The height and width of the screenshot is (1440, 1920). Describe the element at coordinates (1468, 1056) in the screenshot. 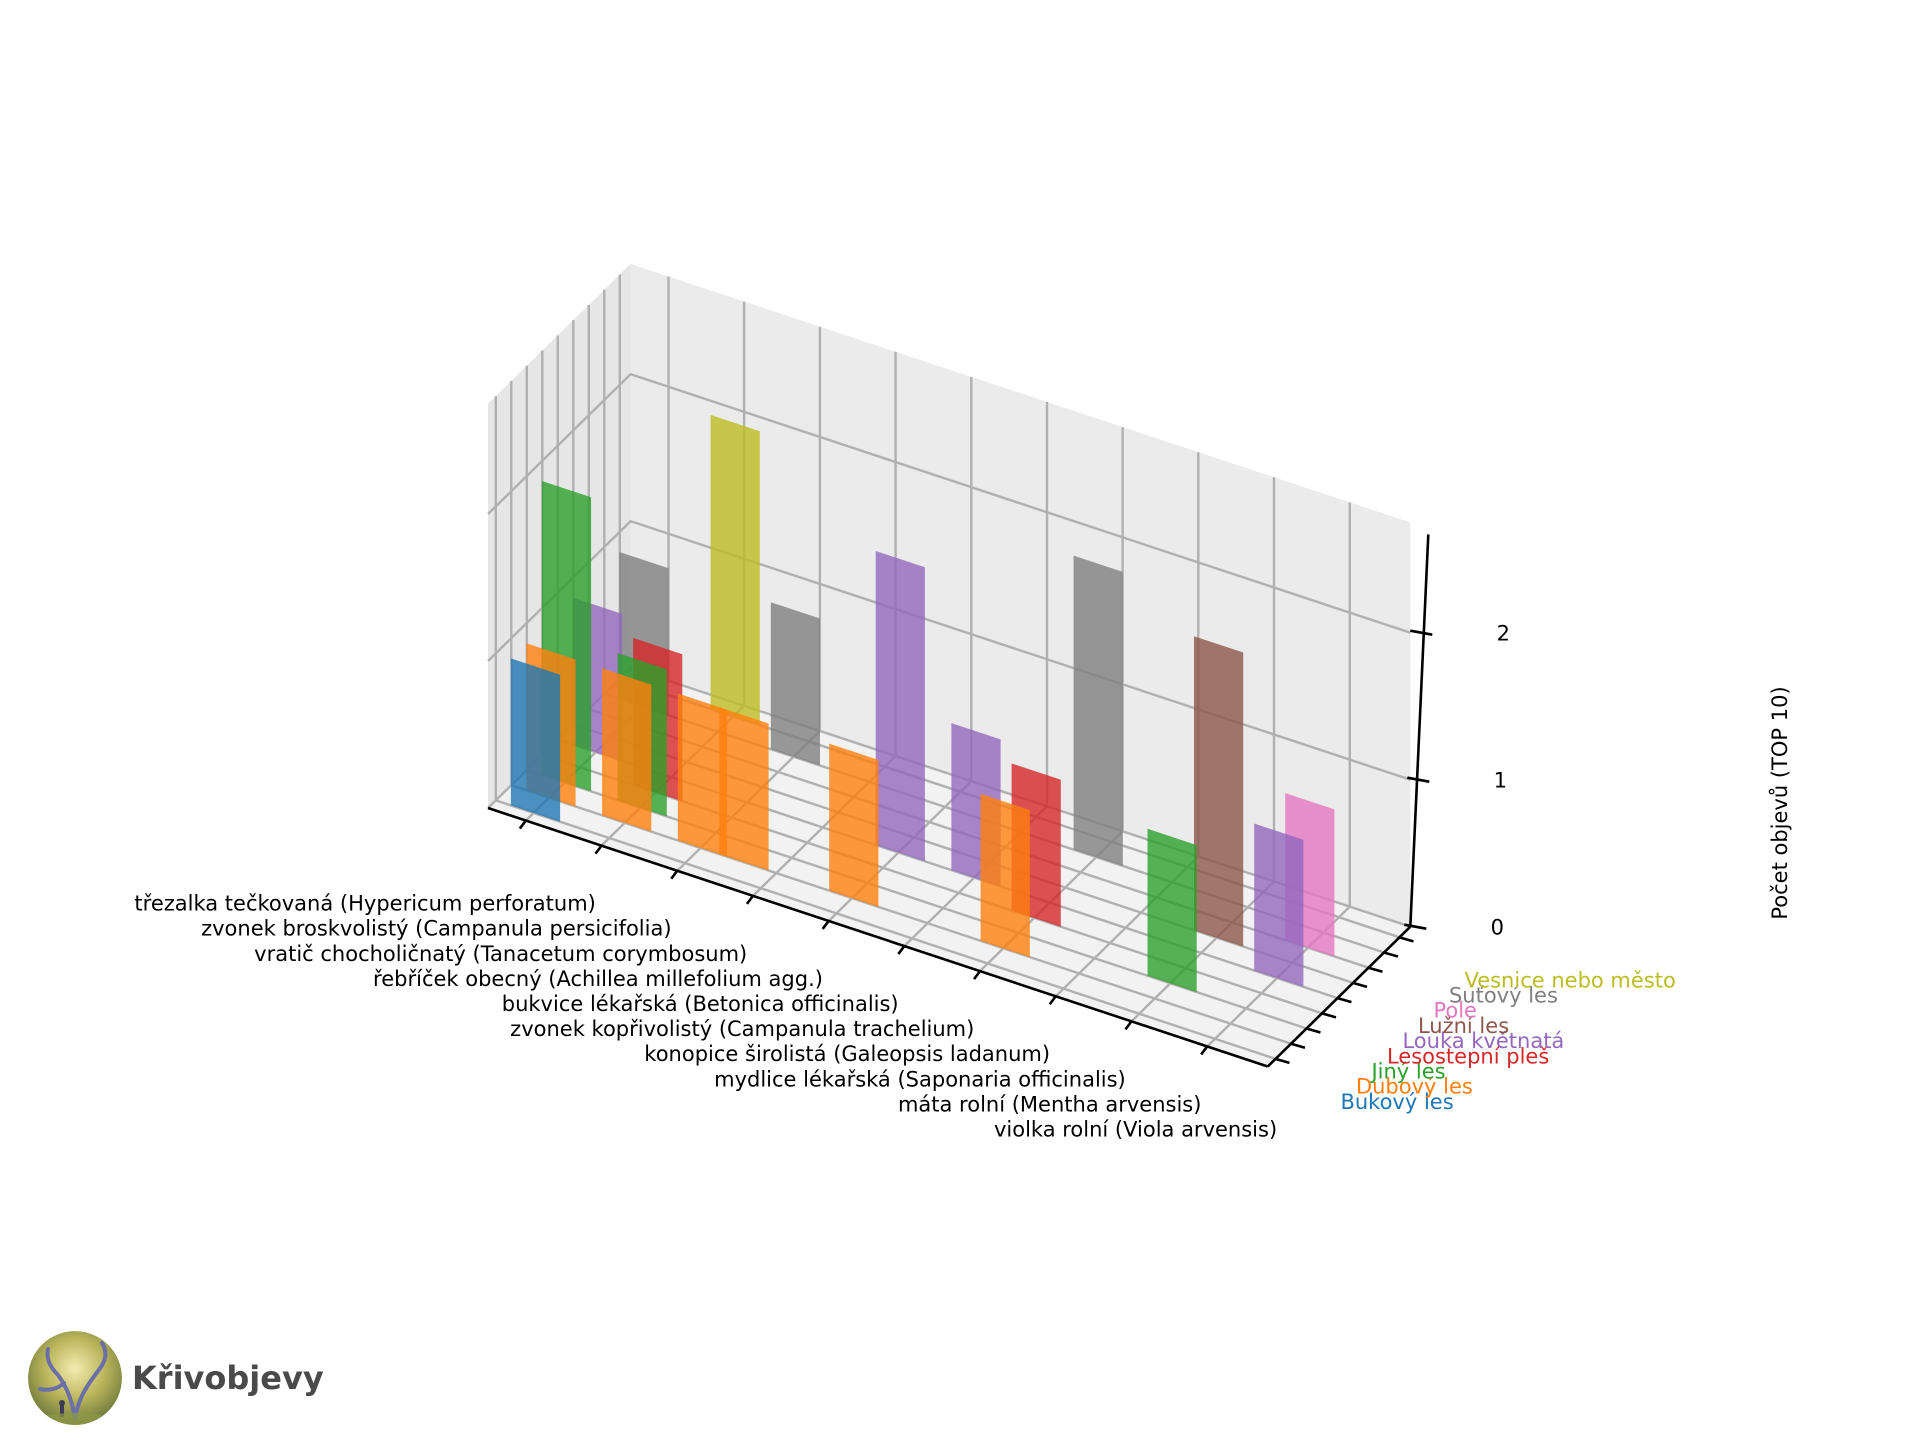

I see `habitat-tick-label: Lesostepní pleš` at that location.